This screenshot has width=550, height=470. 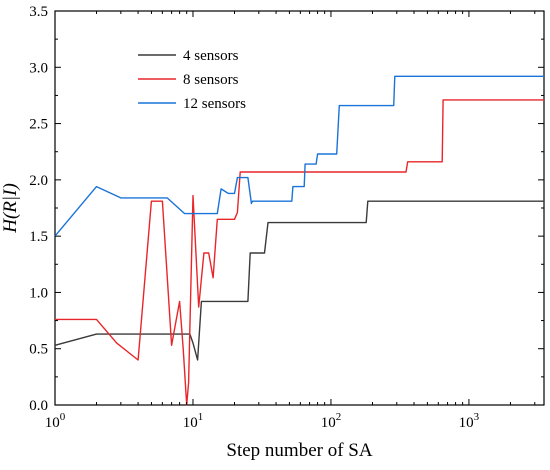 What do you see at coordinates (38, 350) in the screenshot?
I see `y-tick-label: 0.5` at bounding box center [38, 350].